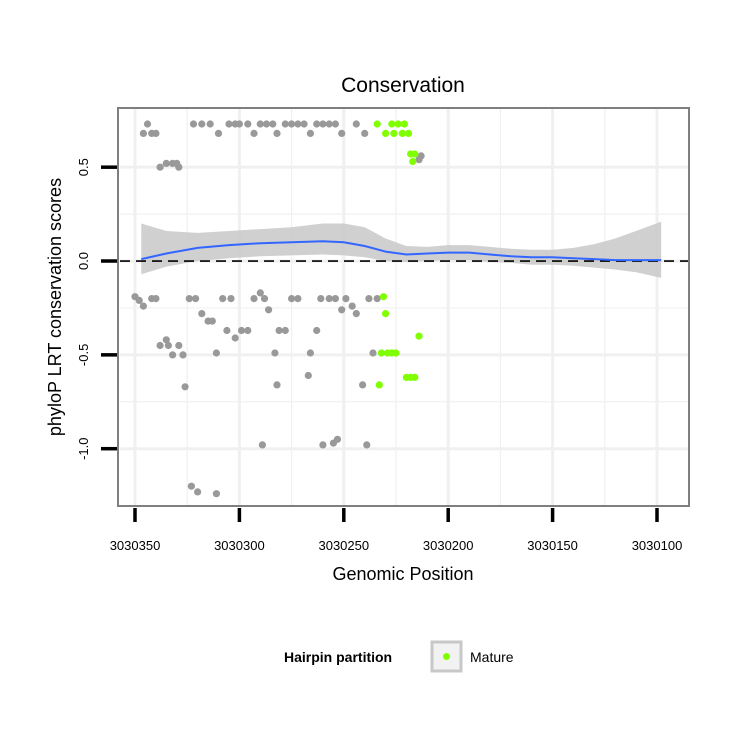  Describe the element at coordinates (448, 545) in the screenshot. I see `x-tick-label: 3030200` at that location.